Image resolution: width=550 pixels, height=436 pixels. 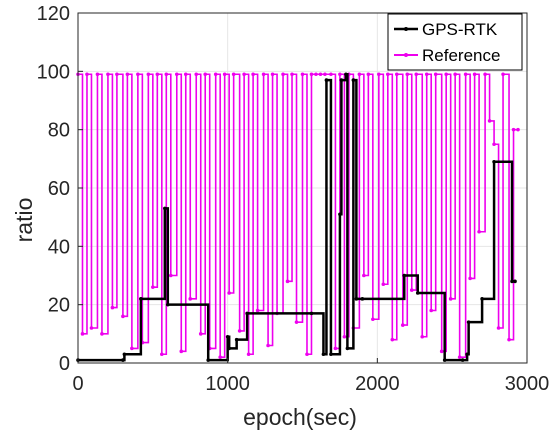 I want to click on y-tick-label: 60, so click(x=59, y=189).